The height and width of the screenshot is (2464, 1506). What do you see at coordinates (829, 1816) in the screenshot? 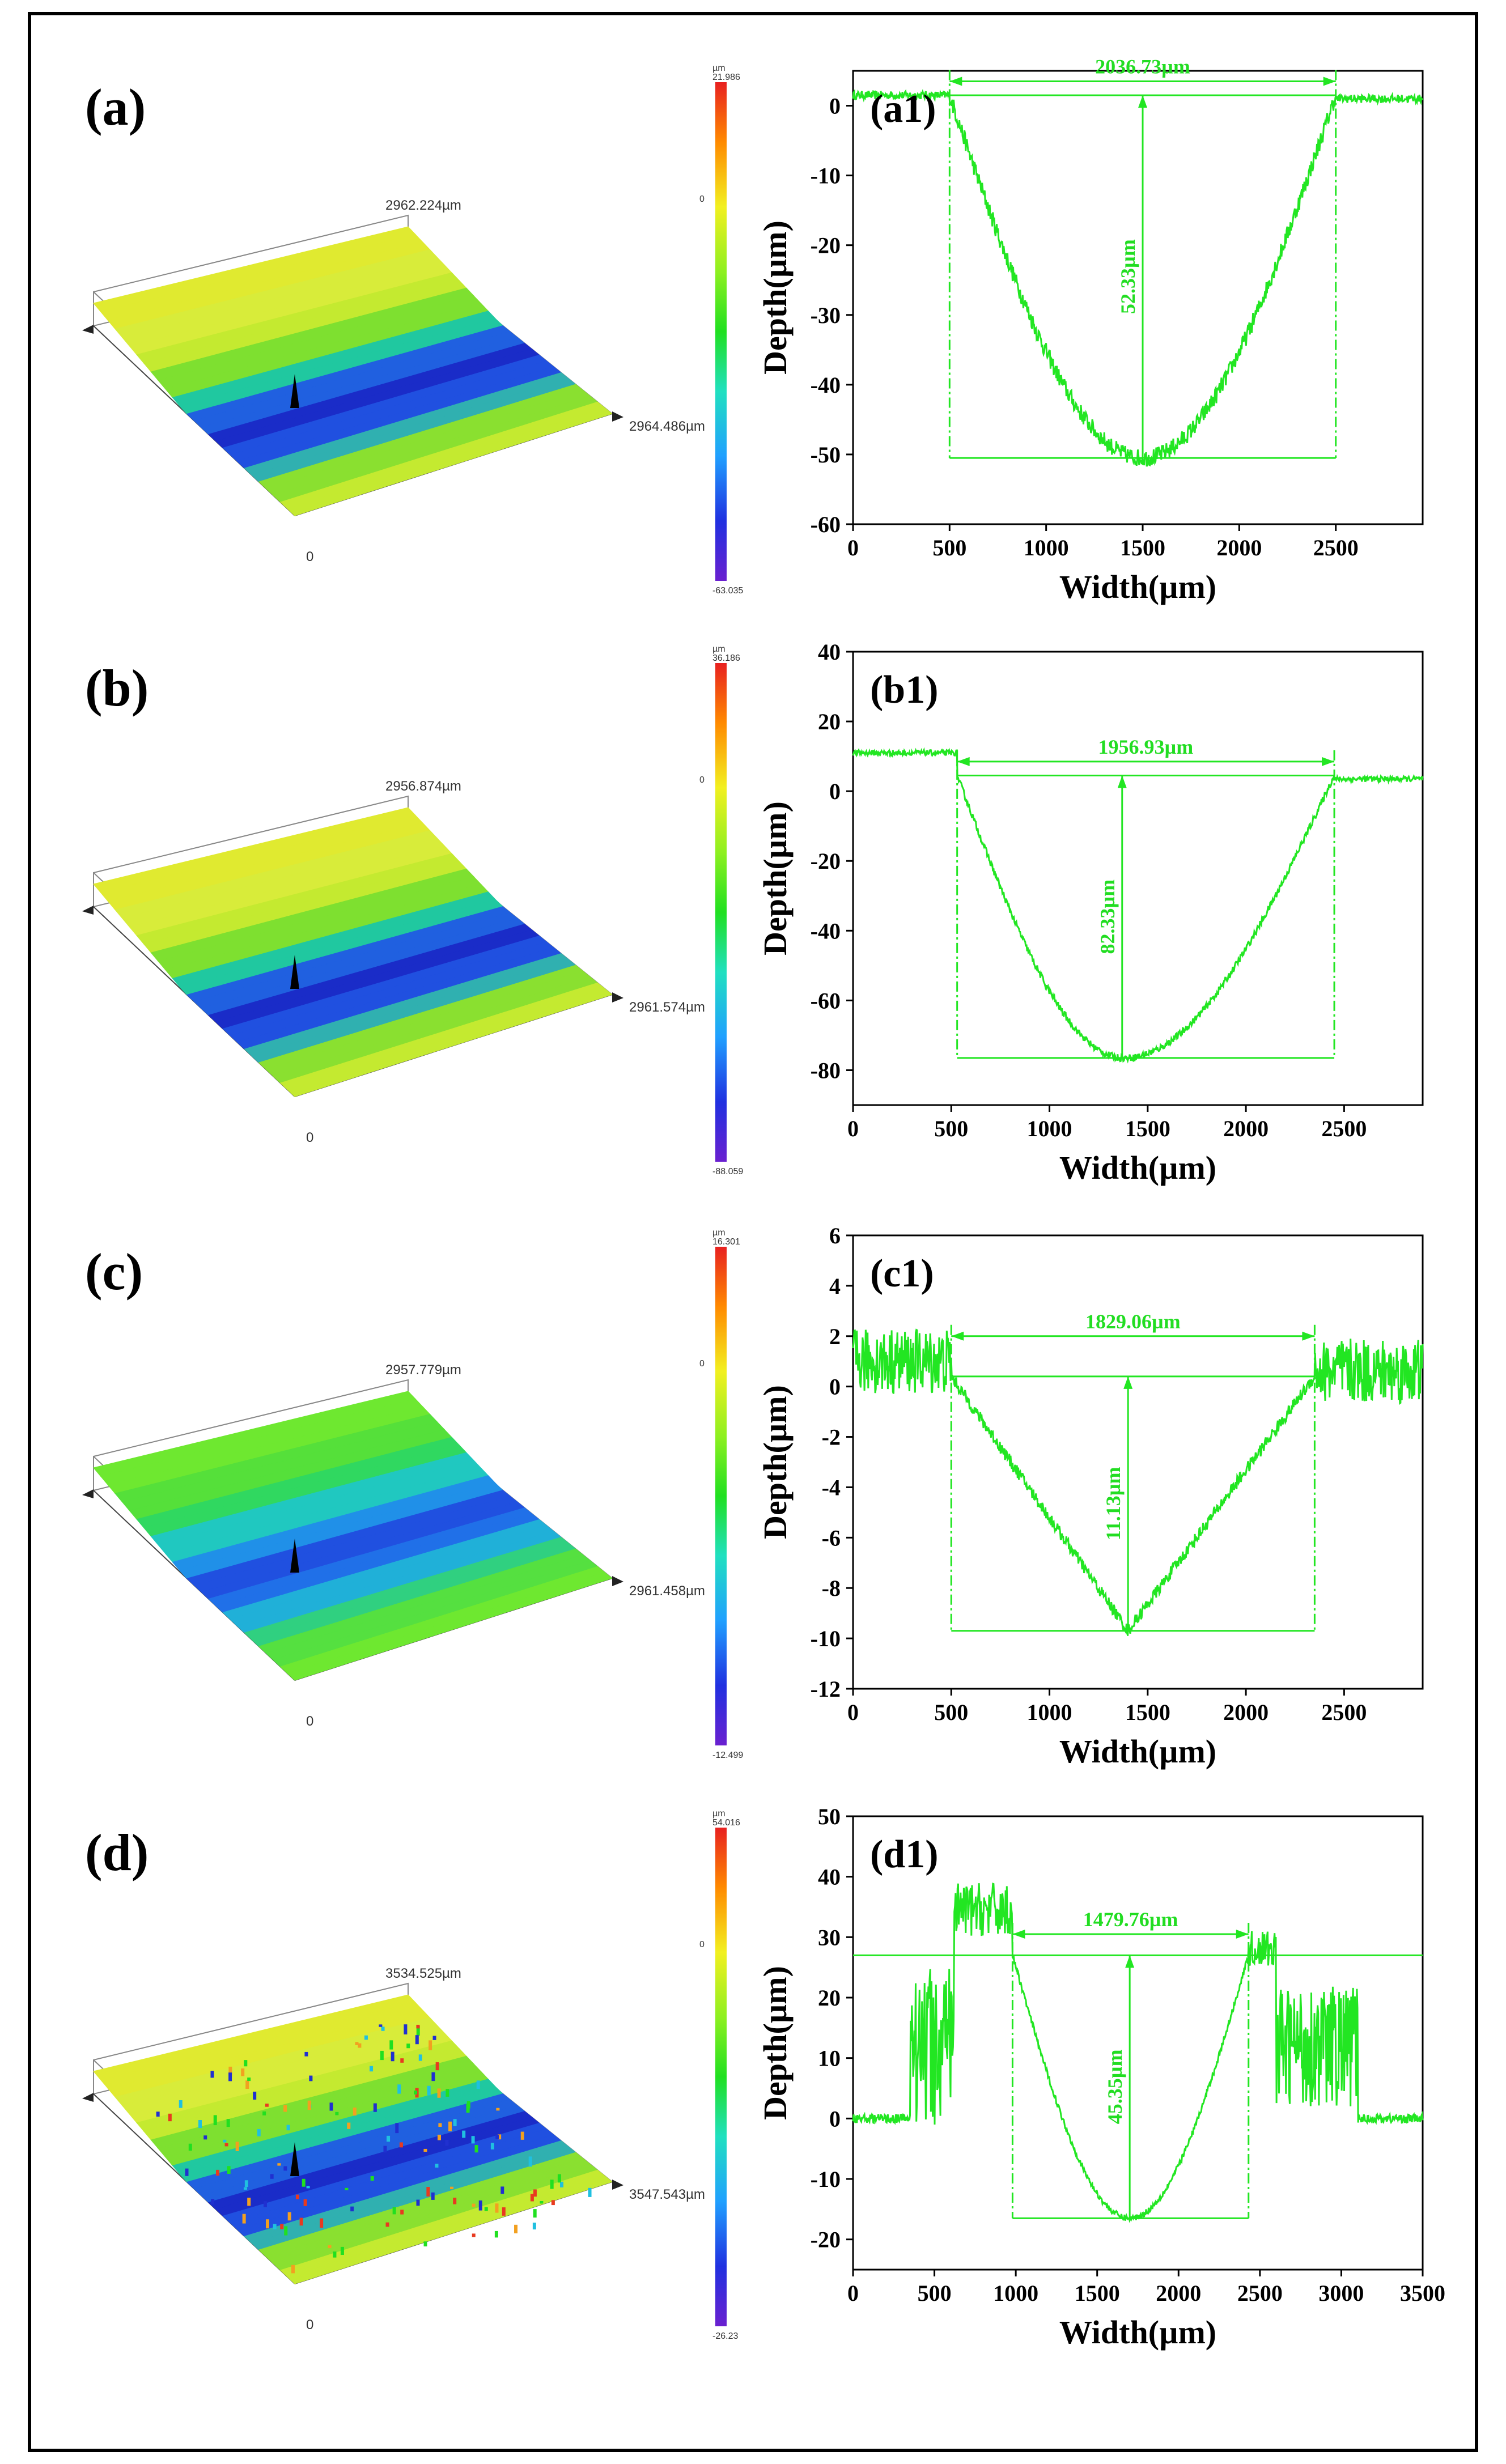
I see `y-tick-label: 50` at bounding box center [829, 1816].